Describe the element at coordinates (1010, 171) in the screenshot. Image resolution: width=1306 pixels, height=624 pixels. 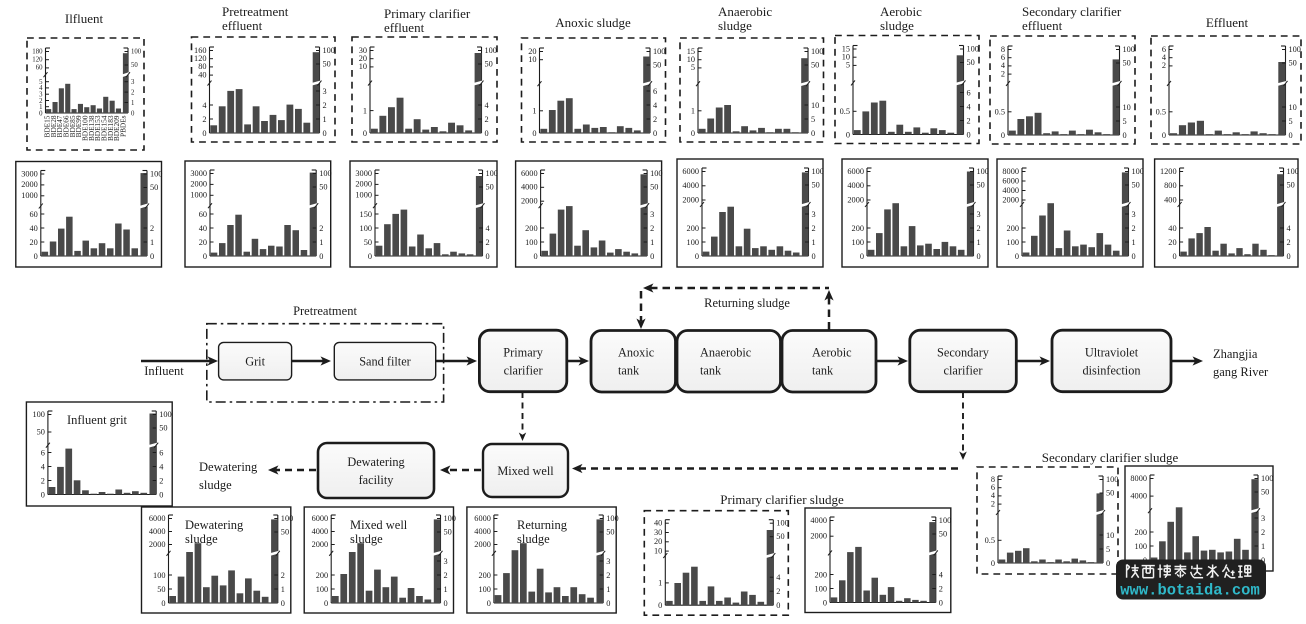
I see `svg-text: 8000` at that location.